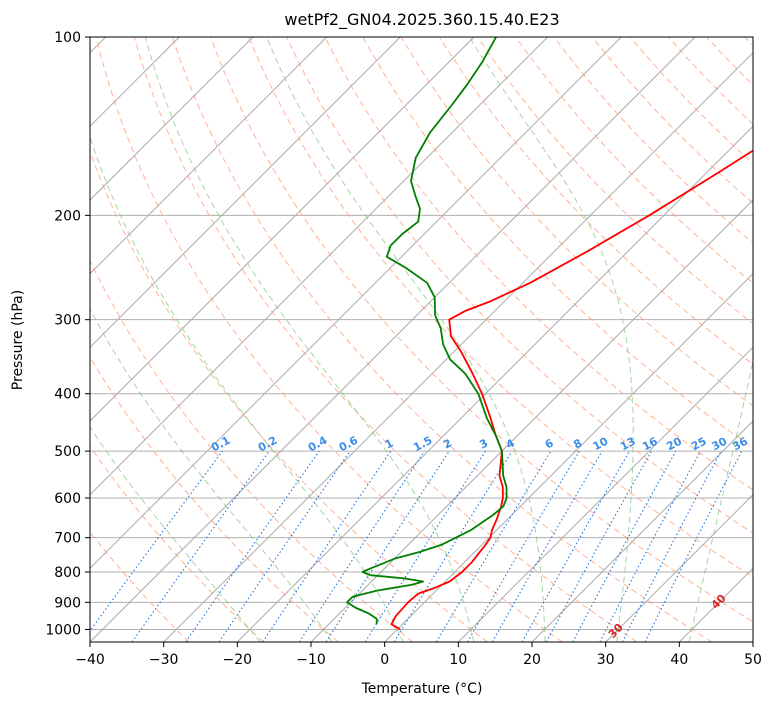 This screenshot has height=708, width=775. What do you see at coordinates (63, 630) in the screenshot?
I see `y-tick-label: 1000` at bounding box center [63, 630].